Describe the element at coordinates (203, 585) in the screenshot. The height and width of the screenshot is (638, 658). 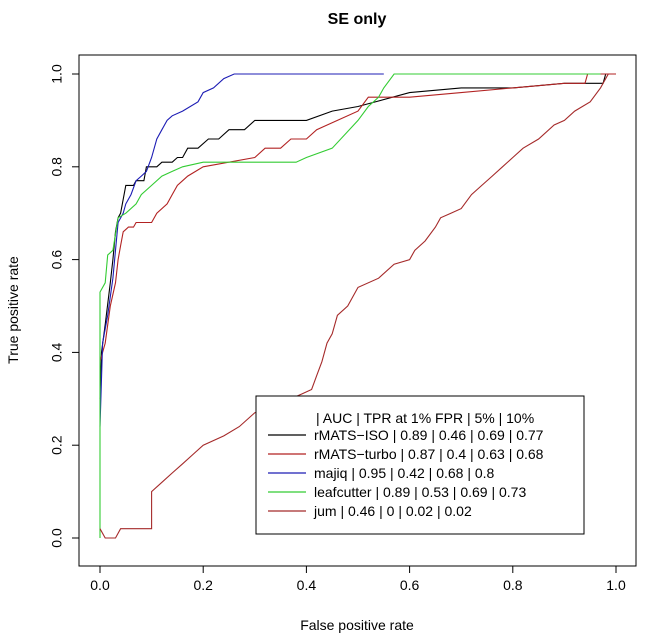
I see `x-tick-label: 0.2` at that location.